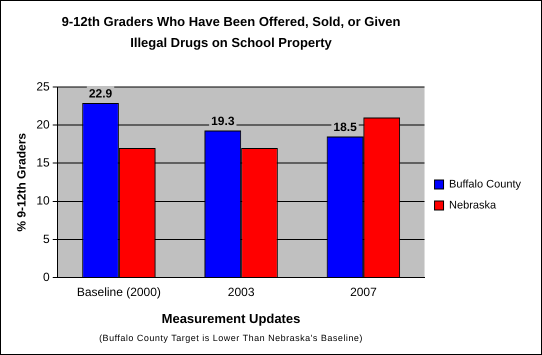  Describe the element at coordinates (241, 292) in the screenshot. I see `x-tick-label: 2003` at that location.